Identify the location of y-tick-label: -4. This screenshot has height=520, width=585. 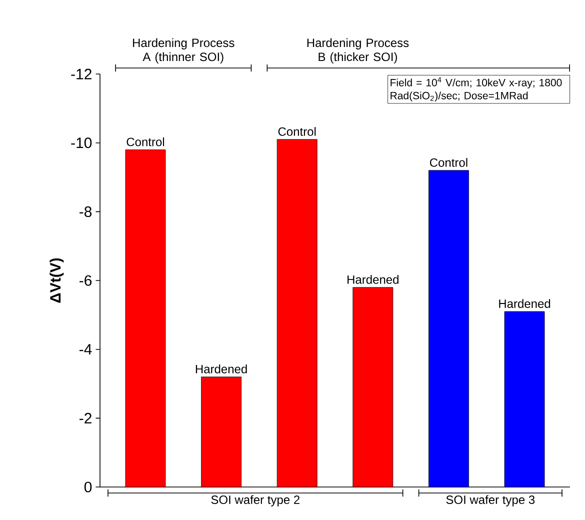
(86, 349).